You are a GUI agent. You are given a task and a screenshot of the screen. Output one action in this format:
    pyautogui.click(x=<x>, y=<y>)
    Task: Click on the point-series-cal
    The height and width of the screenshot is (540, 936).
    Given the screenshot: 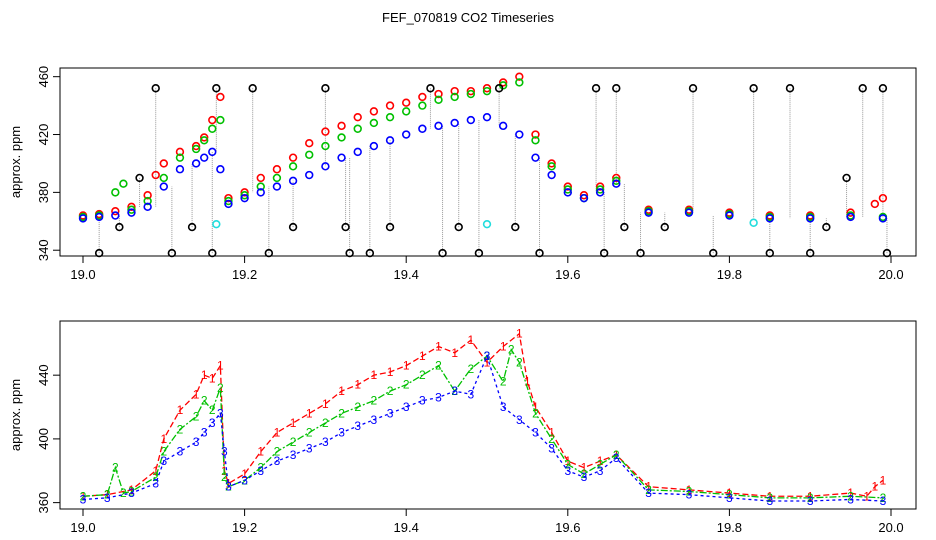 What is the action you would take?
    pyautogui.click(x=753, y=222)
    